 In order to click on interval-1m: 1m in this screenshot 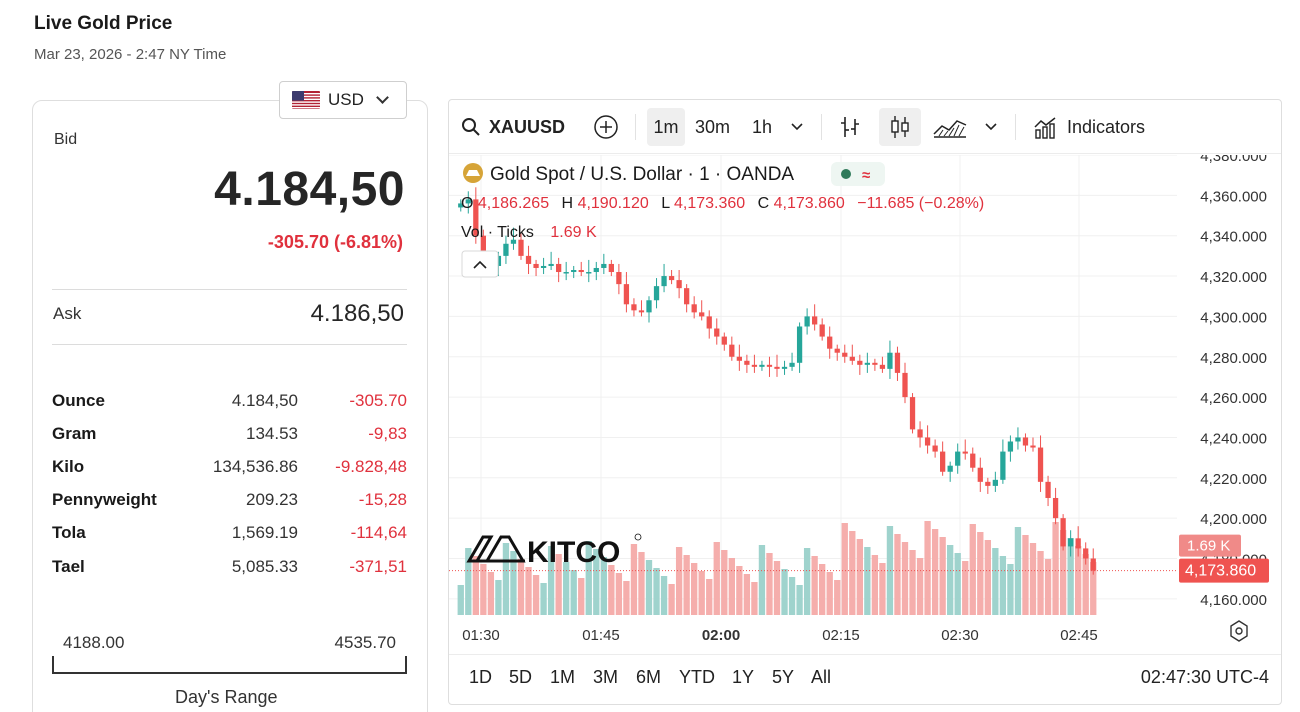, I will do `click(666, 127)`.